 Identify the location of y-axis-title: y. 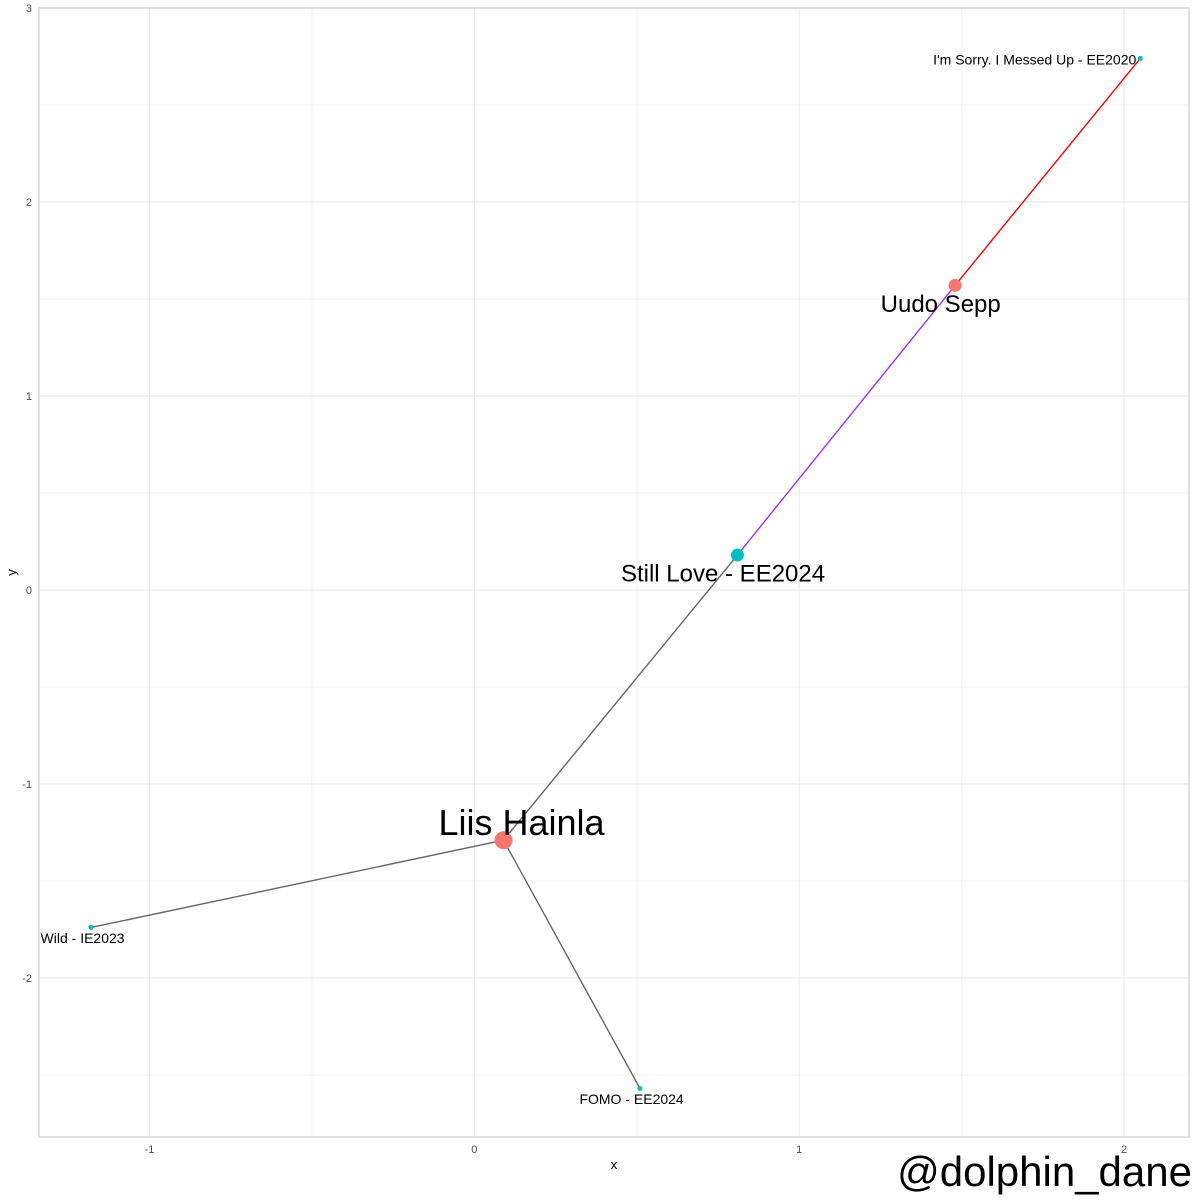
(11, 572).